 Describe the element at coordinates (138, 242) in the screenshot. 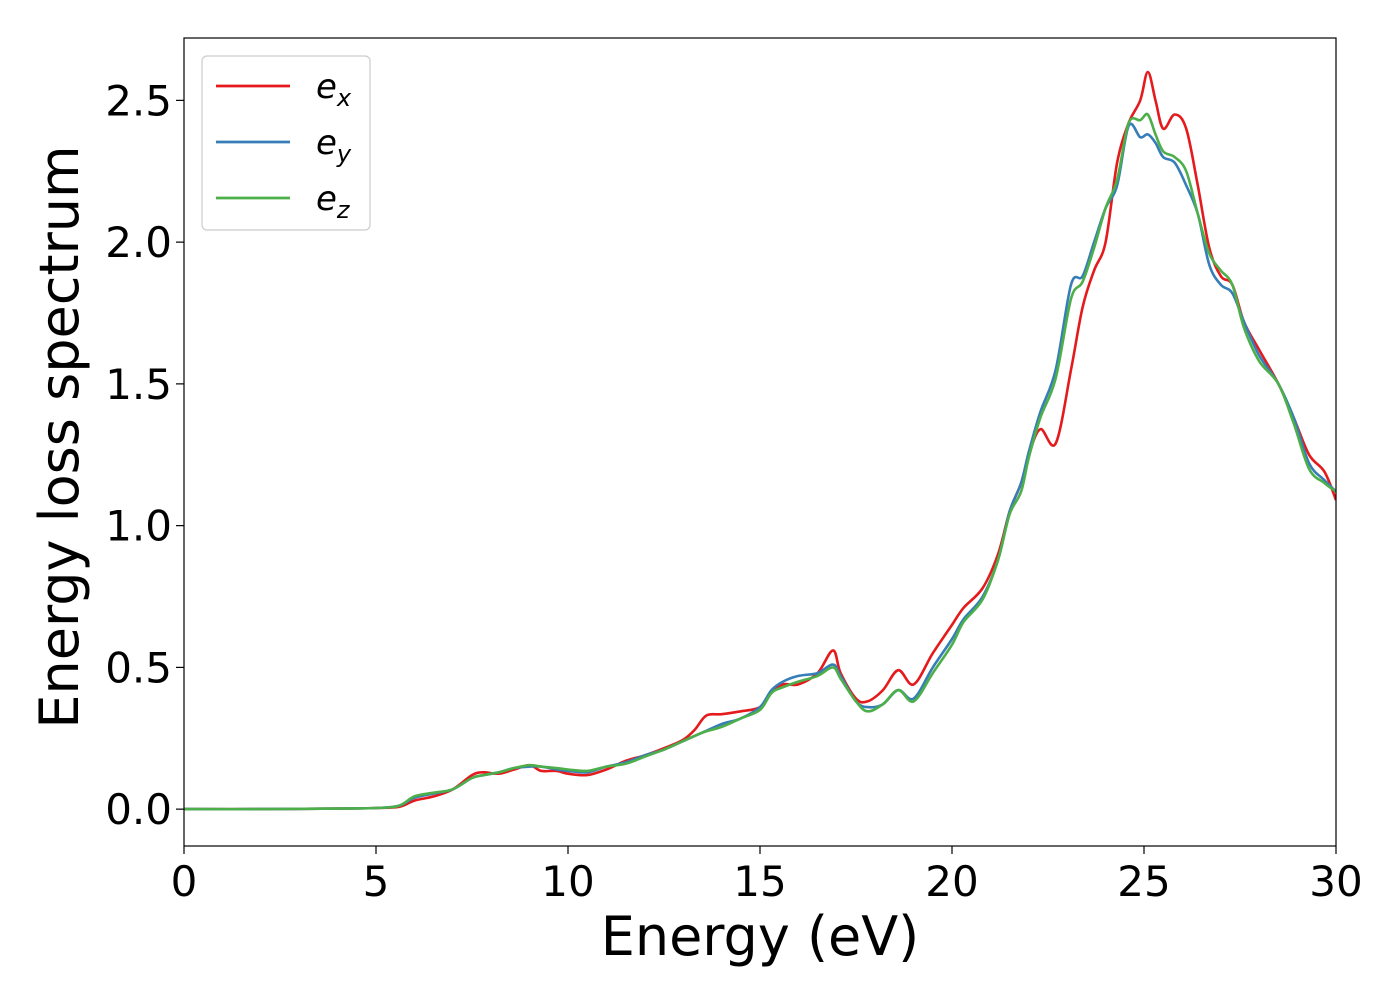

I see `y-tick-label: 2.0` at that location.